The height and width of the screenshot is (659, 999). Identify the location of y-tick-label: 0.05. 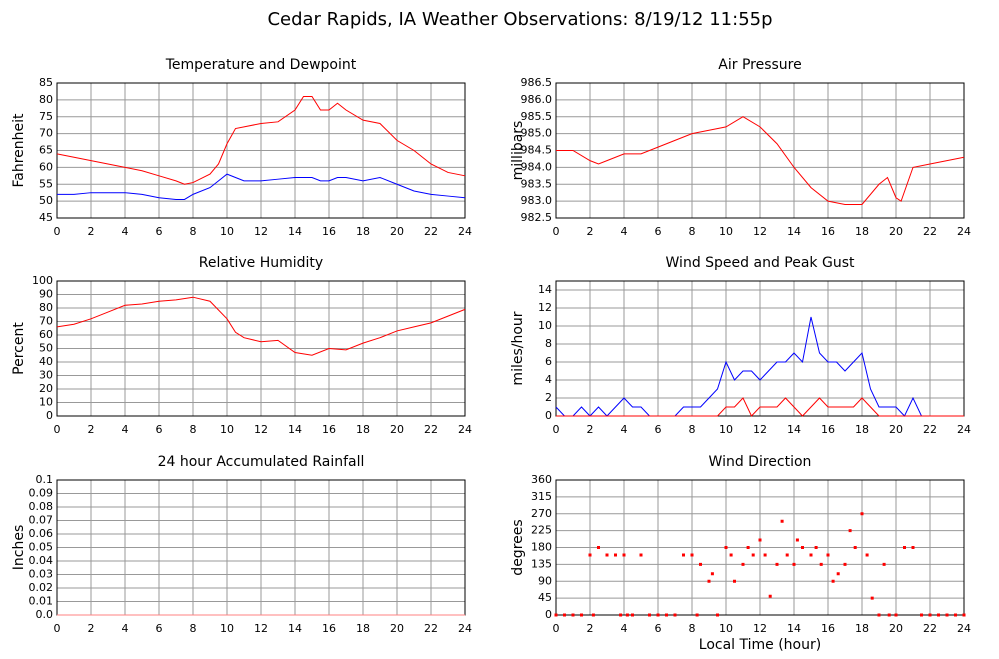
(41, 547).